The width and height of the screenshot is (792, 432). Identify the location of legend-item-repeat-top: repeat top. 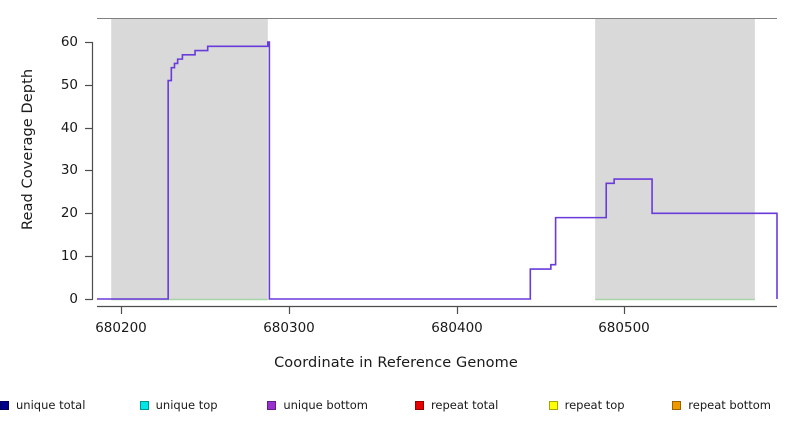
(610, 405).